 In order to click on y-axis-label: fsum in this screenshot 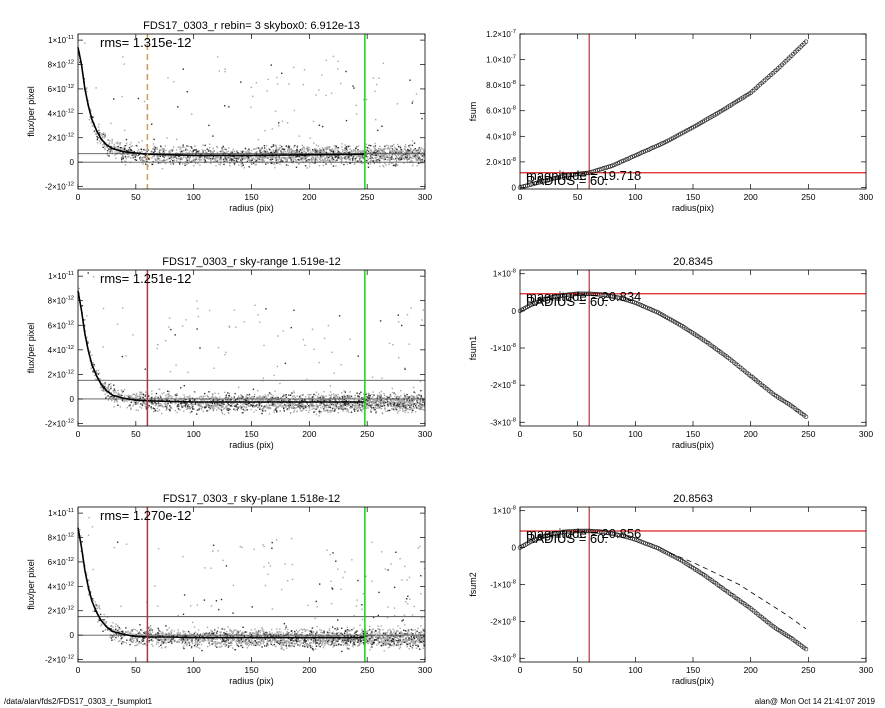, I will do `click(473, 112)`.